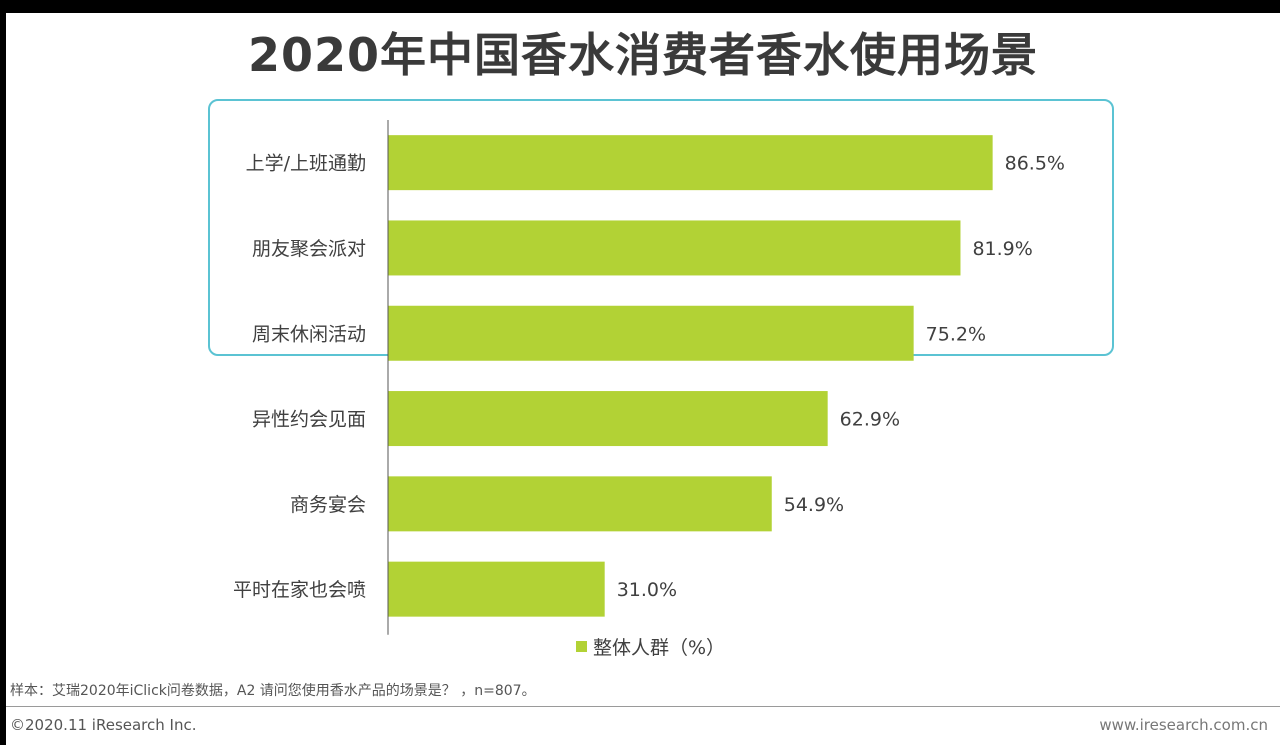 The height and width of the screenshot is (745, 1280). Describe the element at coordinates (309, 334) in the screenshot. I see `category-label: 周末休闲活动` at that location.